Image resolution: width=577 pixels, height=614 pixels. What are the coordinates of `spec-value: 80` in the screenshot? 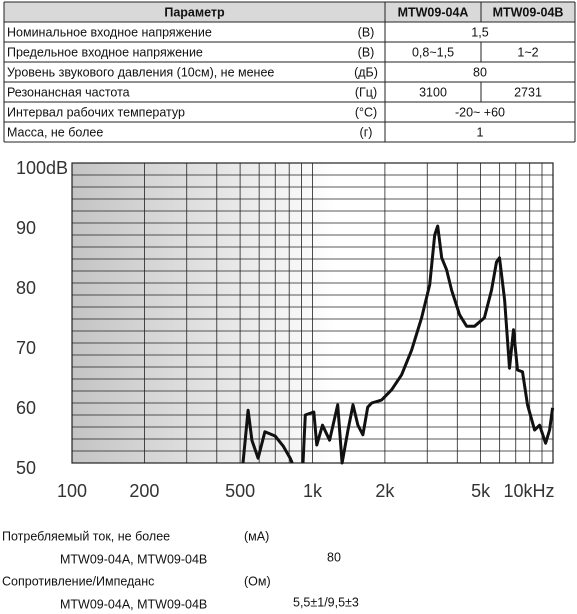 It's located at (334, 557).